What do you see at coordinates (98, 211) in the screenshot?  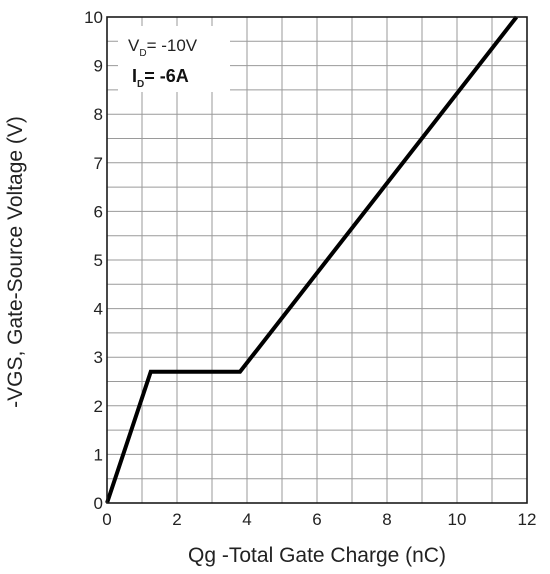 I see `y-tick-label: 6` at bounding box center [98, 211].